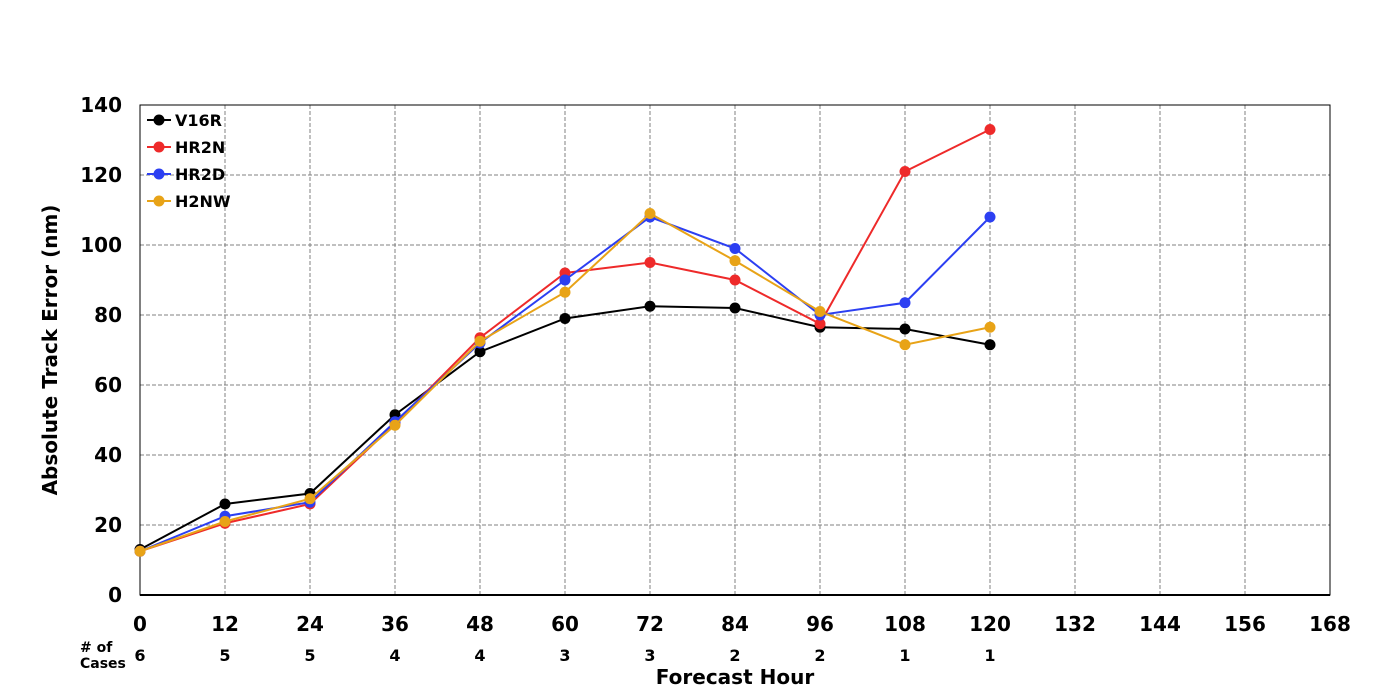 The width and height of the screenshot is (1400, 700). Describe the element at coordinates (1160, 624) in the screenshot. I see `x-tick-label: 144` at that location.